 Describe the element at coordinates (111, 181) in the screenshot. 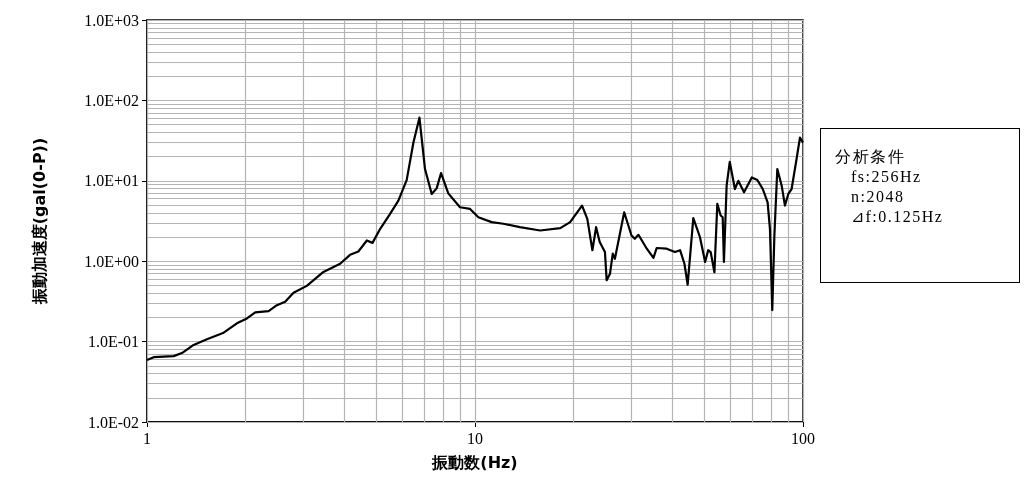

I see `y-tick-label: 1.0E+01` at that location.